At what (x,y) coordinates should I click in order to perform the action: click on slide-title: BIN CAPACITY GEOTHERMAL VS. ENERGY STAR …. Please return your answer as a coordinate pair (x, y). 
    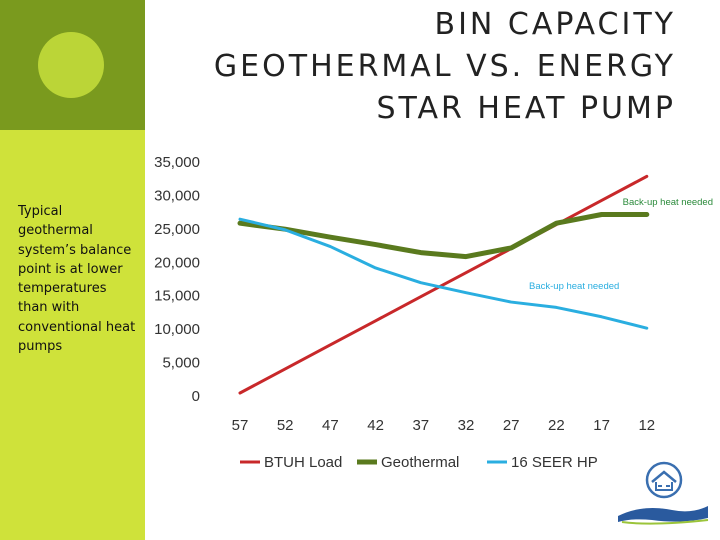
    Looking at the image, I should click on (444, 66).